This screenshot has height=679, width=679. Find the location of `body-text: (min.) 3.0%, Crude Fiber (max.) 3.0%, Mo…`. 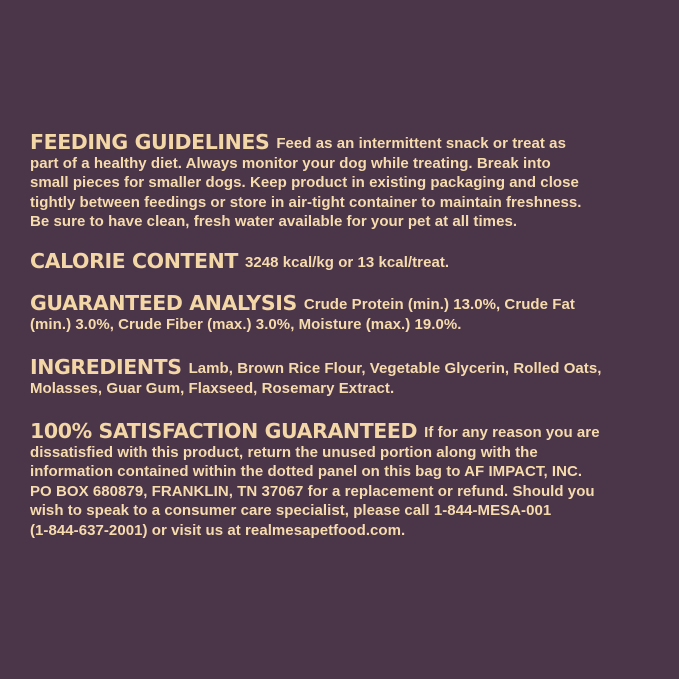

body-text: (min.) 3.0%, Crude Fiber (max.) 3.0%, Mo… is located at coordinates (246, 324).